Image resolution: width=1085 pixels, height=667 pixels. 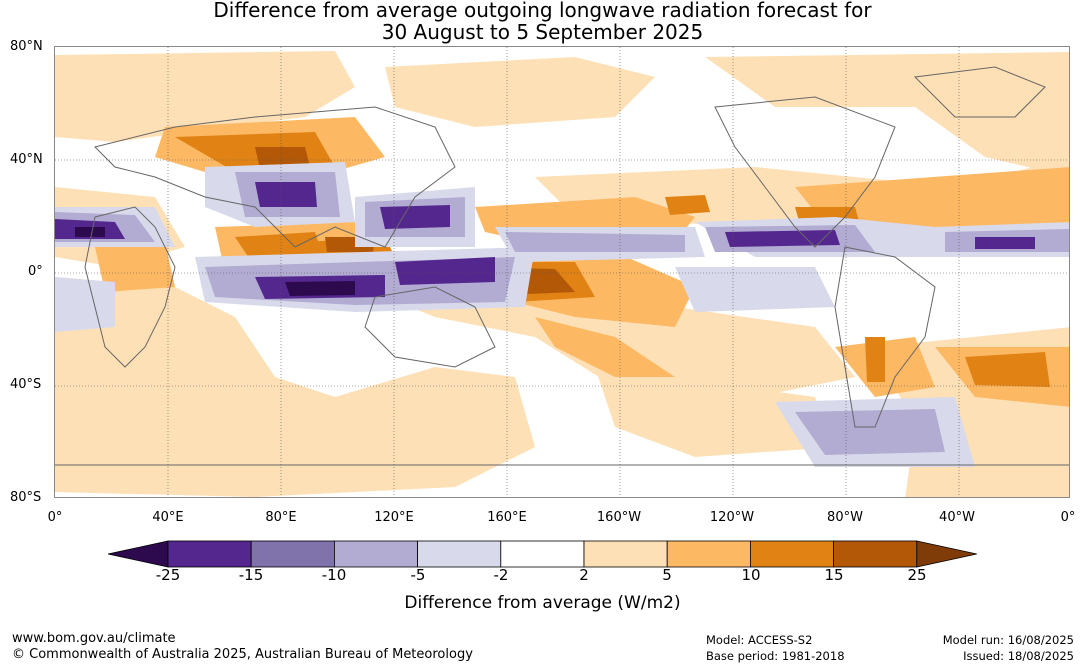 I want to click on colorbar, so click(x=542, y=554).